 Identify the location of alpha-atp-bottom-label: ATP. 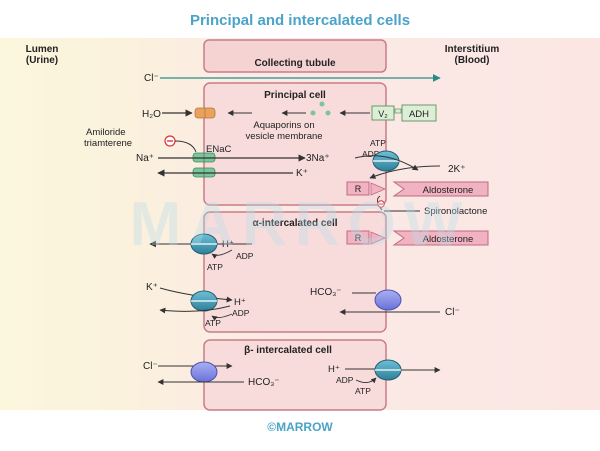
(213, 323).